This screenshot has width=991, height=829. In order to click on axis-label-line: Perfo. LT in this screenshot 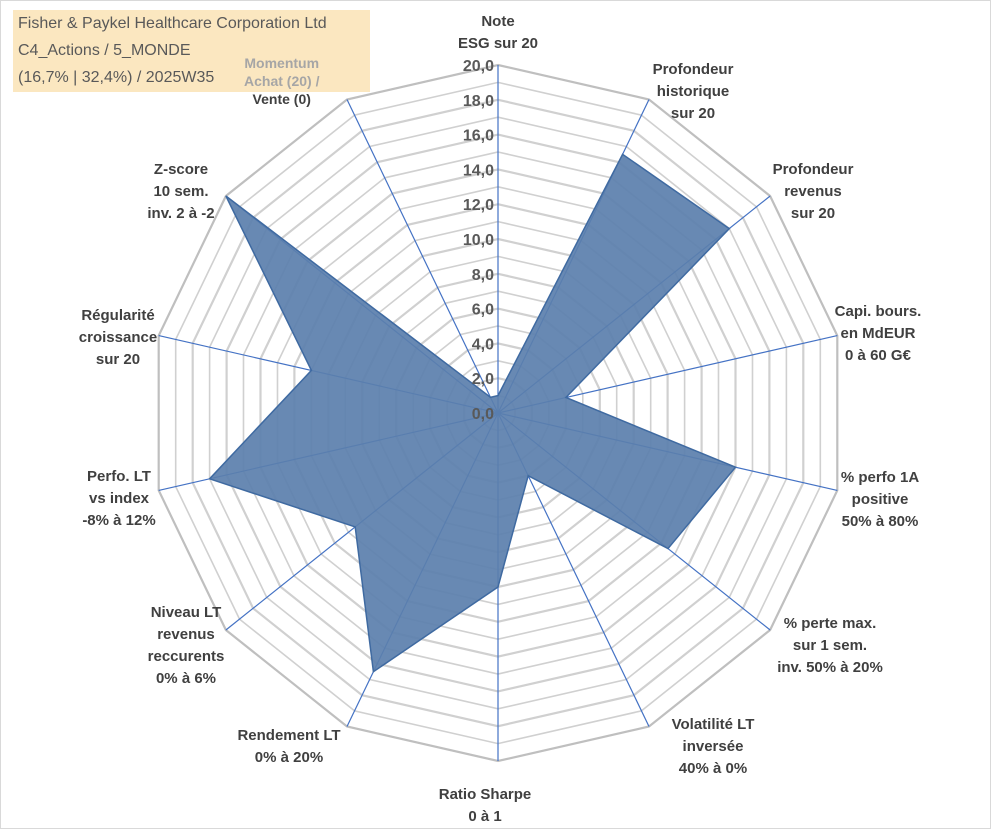, I will do `click(119, 476)`.